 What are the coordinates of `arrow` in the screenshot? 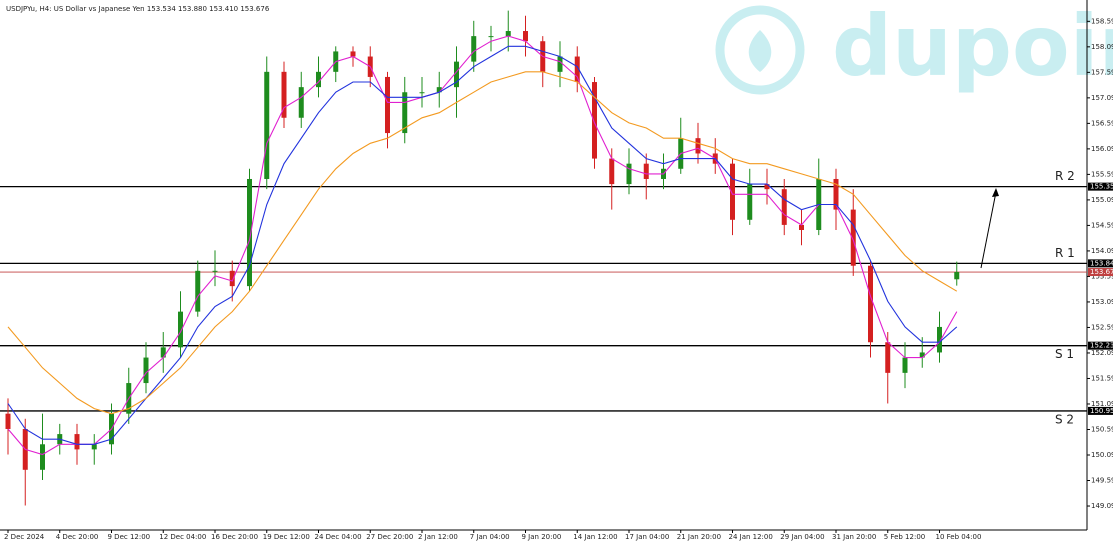 It's located at (988, 230).